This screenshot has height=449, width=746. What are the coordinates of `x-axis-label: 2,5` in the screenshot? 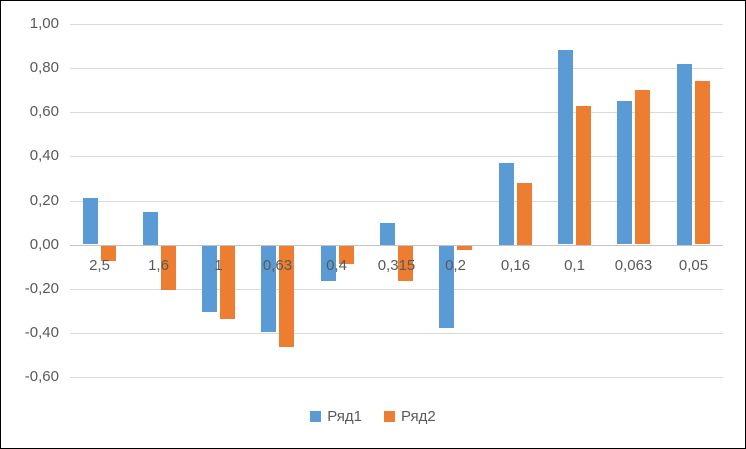 It's located at (99, 265).